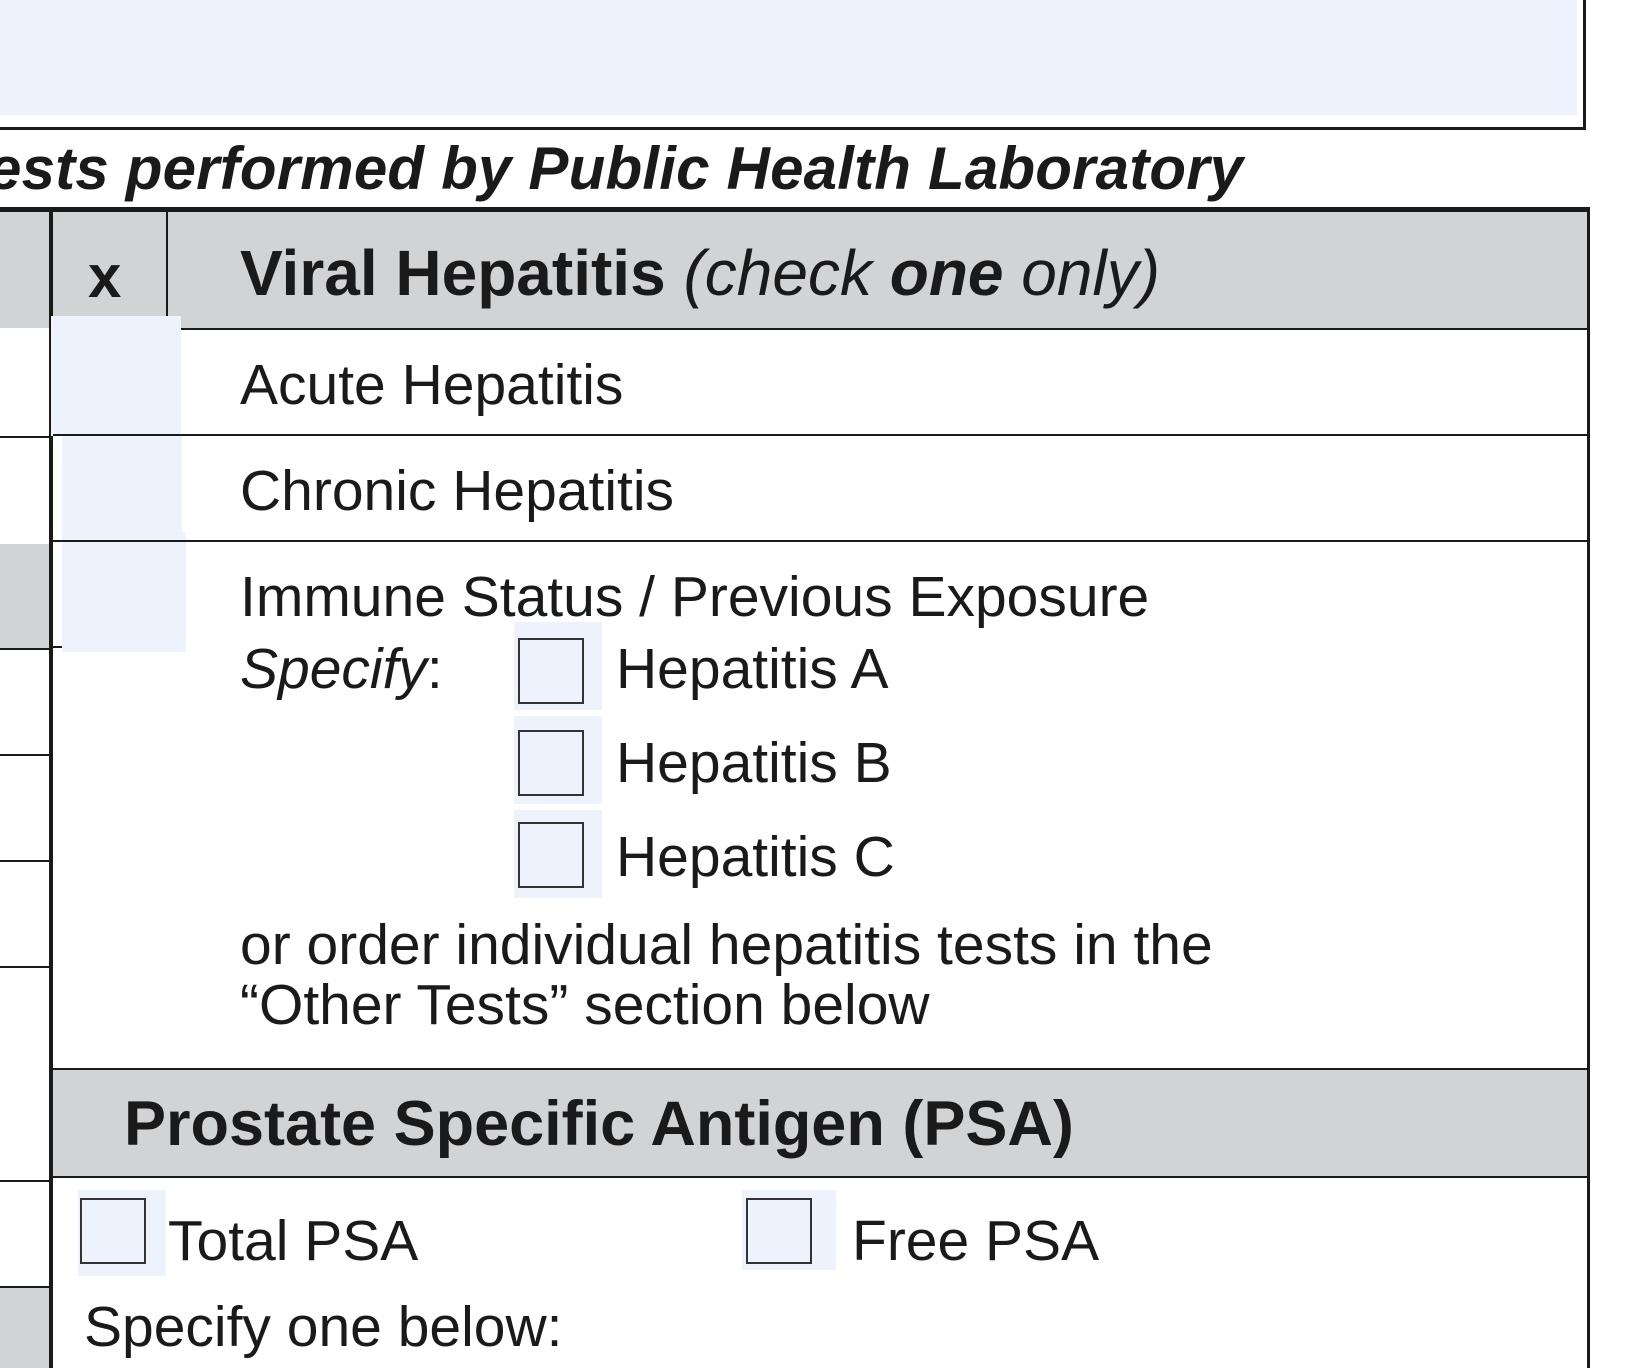 This screenshot has height=1368, width=1646. I want to click on x-column-header: x, so click(105, 276).